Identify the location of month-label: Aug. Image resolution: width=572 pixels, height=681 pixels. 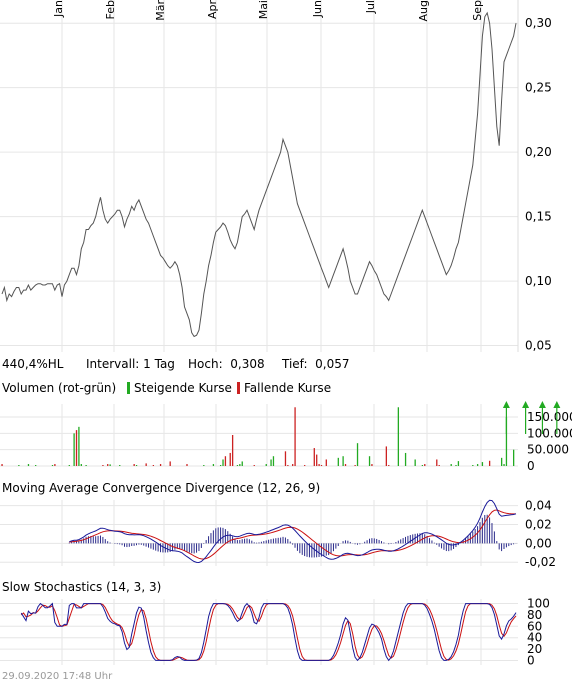
(423, 10).